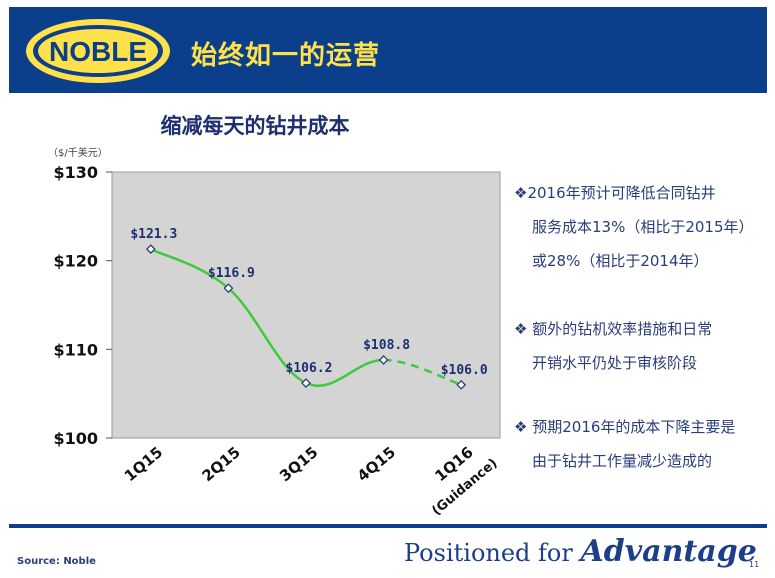  Describe the element at coordinates (75, 172) in the screenshot. I see `y-tick-label: $130` at that location.